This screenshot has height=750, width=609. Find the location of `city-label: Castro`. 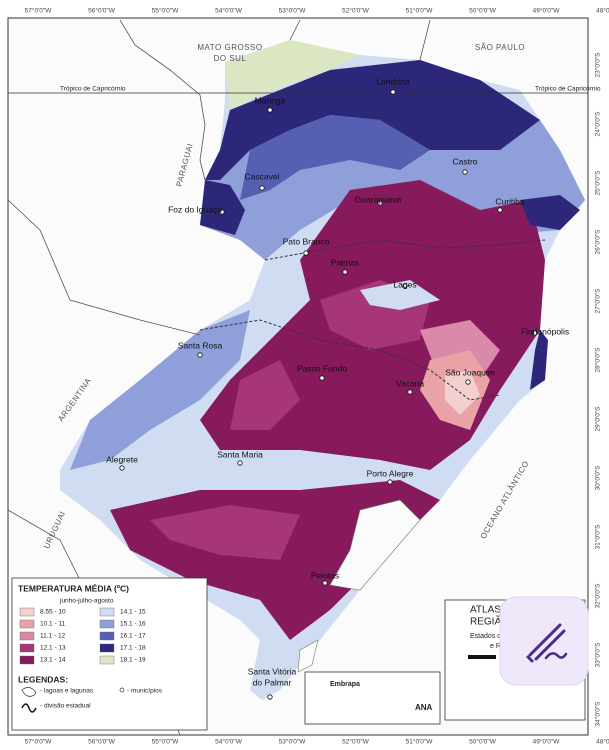

city-label: Castro is located at coordinates (464, 161).